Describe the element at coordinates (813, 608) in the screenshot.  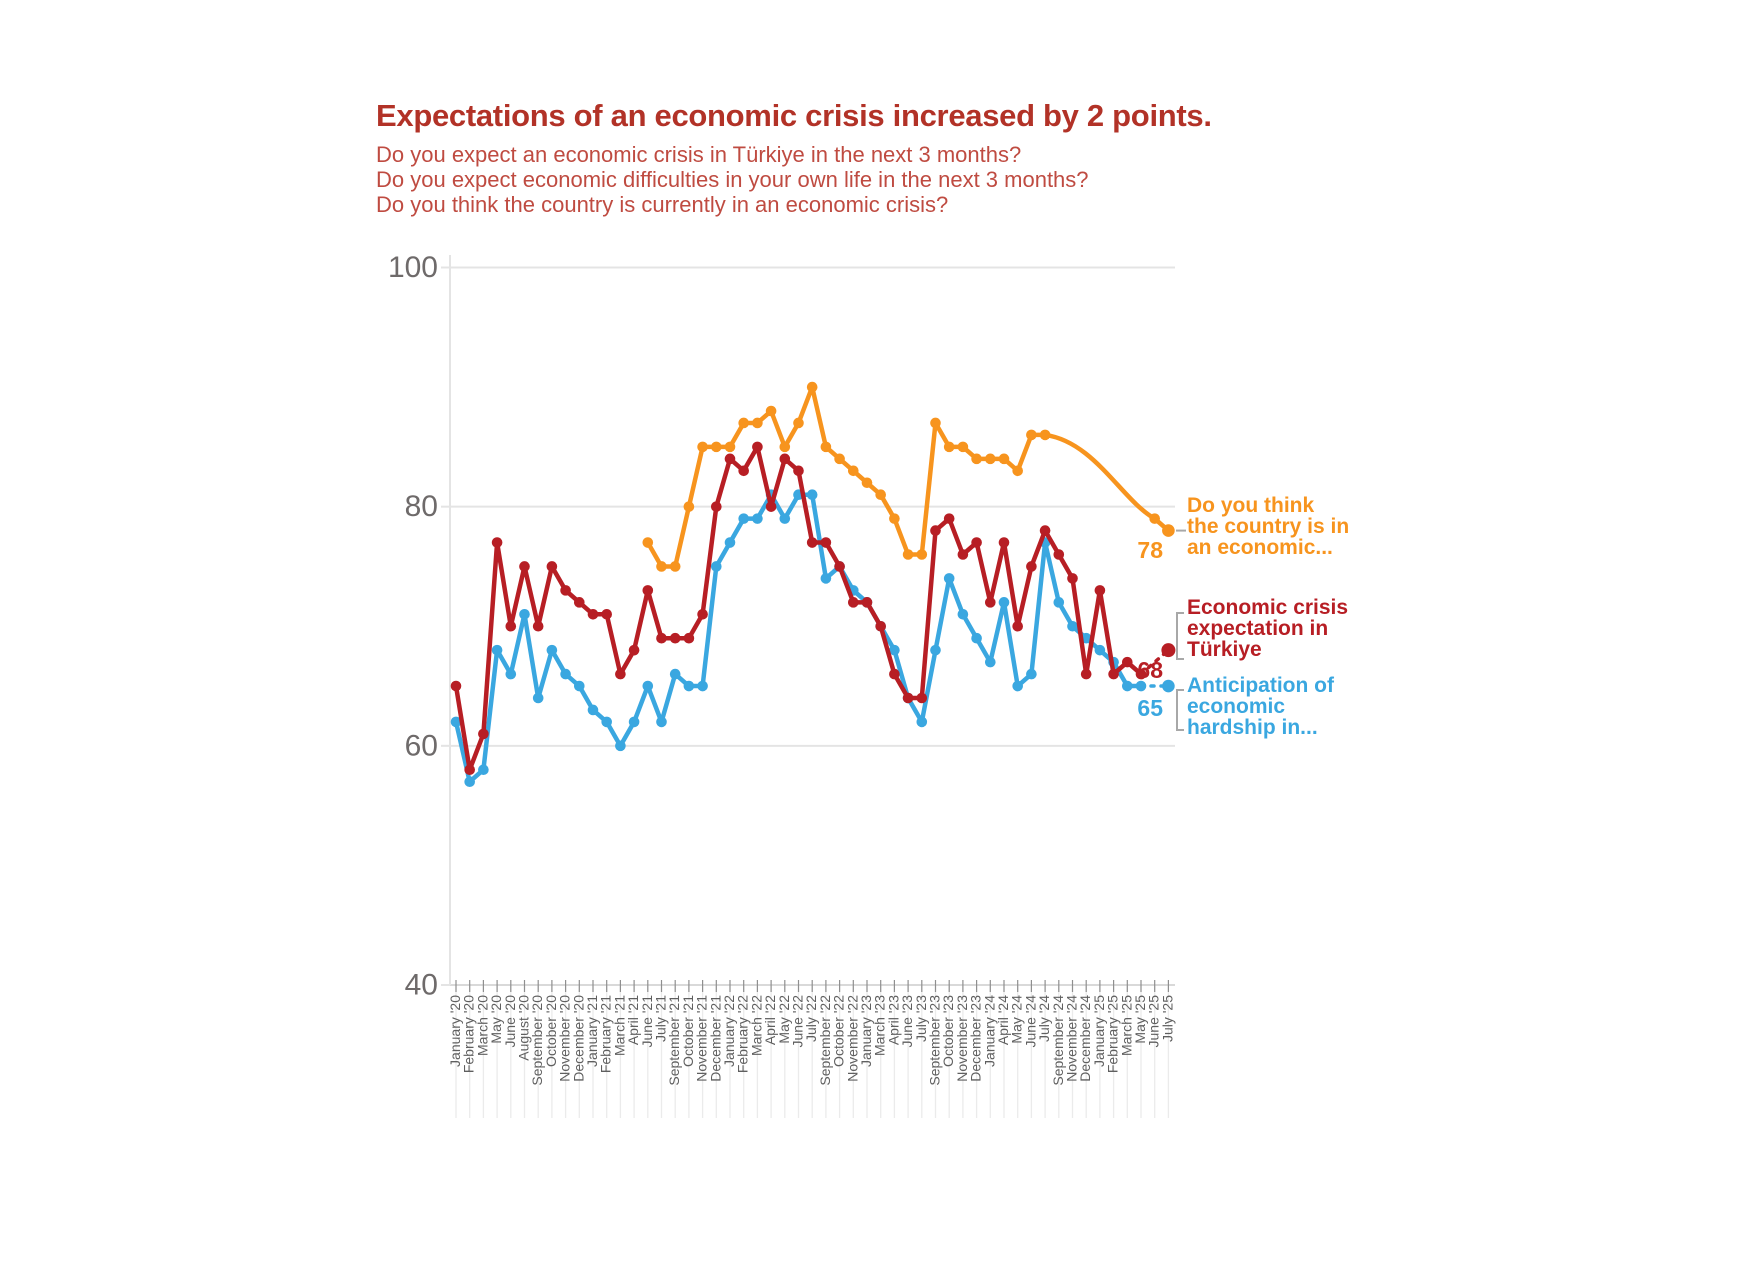
I see `series-crisis-expectation` at that location.